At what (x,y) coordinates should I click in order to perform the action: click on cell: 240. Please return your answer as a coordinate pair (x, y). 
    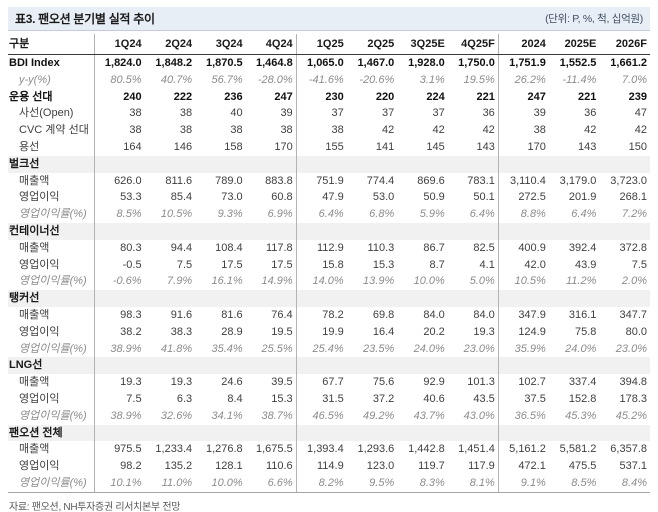
    Looking at the image, I should click on (132, 96).